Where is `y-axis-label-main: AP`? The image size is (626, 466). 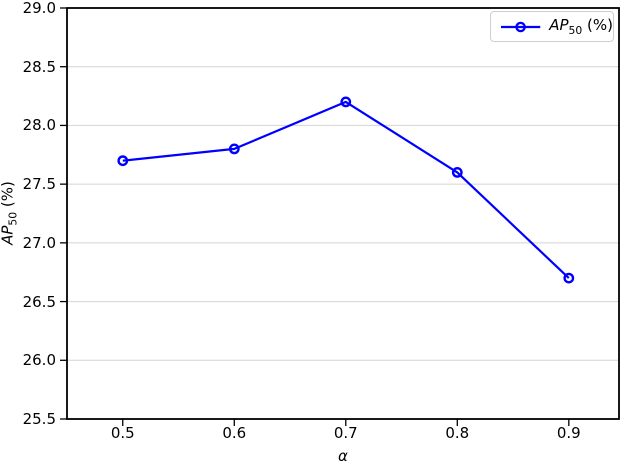 y-axis-label-main: AP is located at coordinates (8, 235).